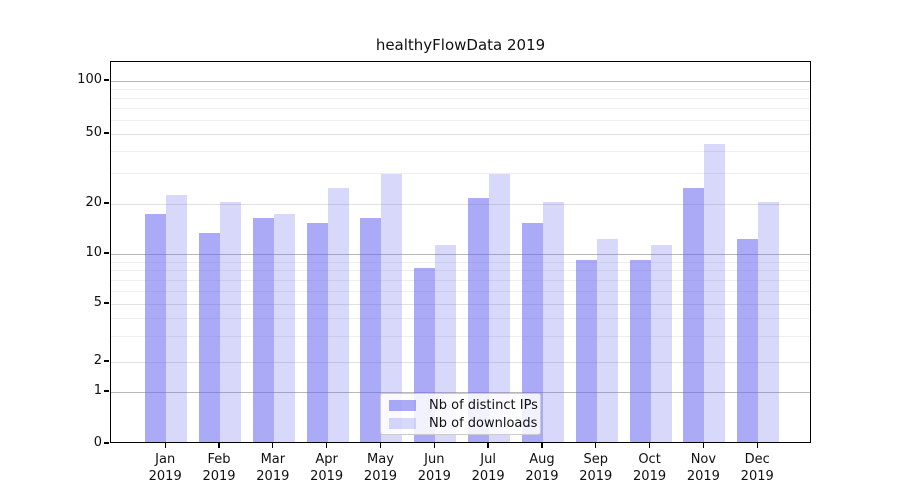 Image resolution: width=900 pixels, height=500 pixels. What do you see at coordinates (380, 468) in the screenshot?
I see `x-tick-label: May 2019` at bounding box center [380, 468].